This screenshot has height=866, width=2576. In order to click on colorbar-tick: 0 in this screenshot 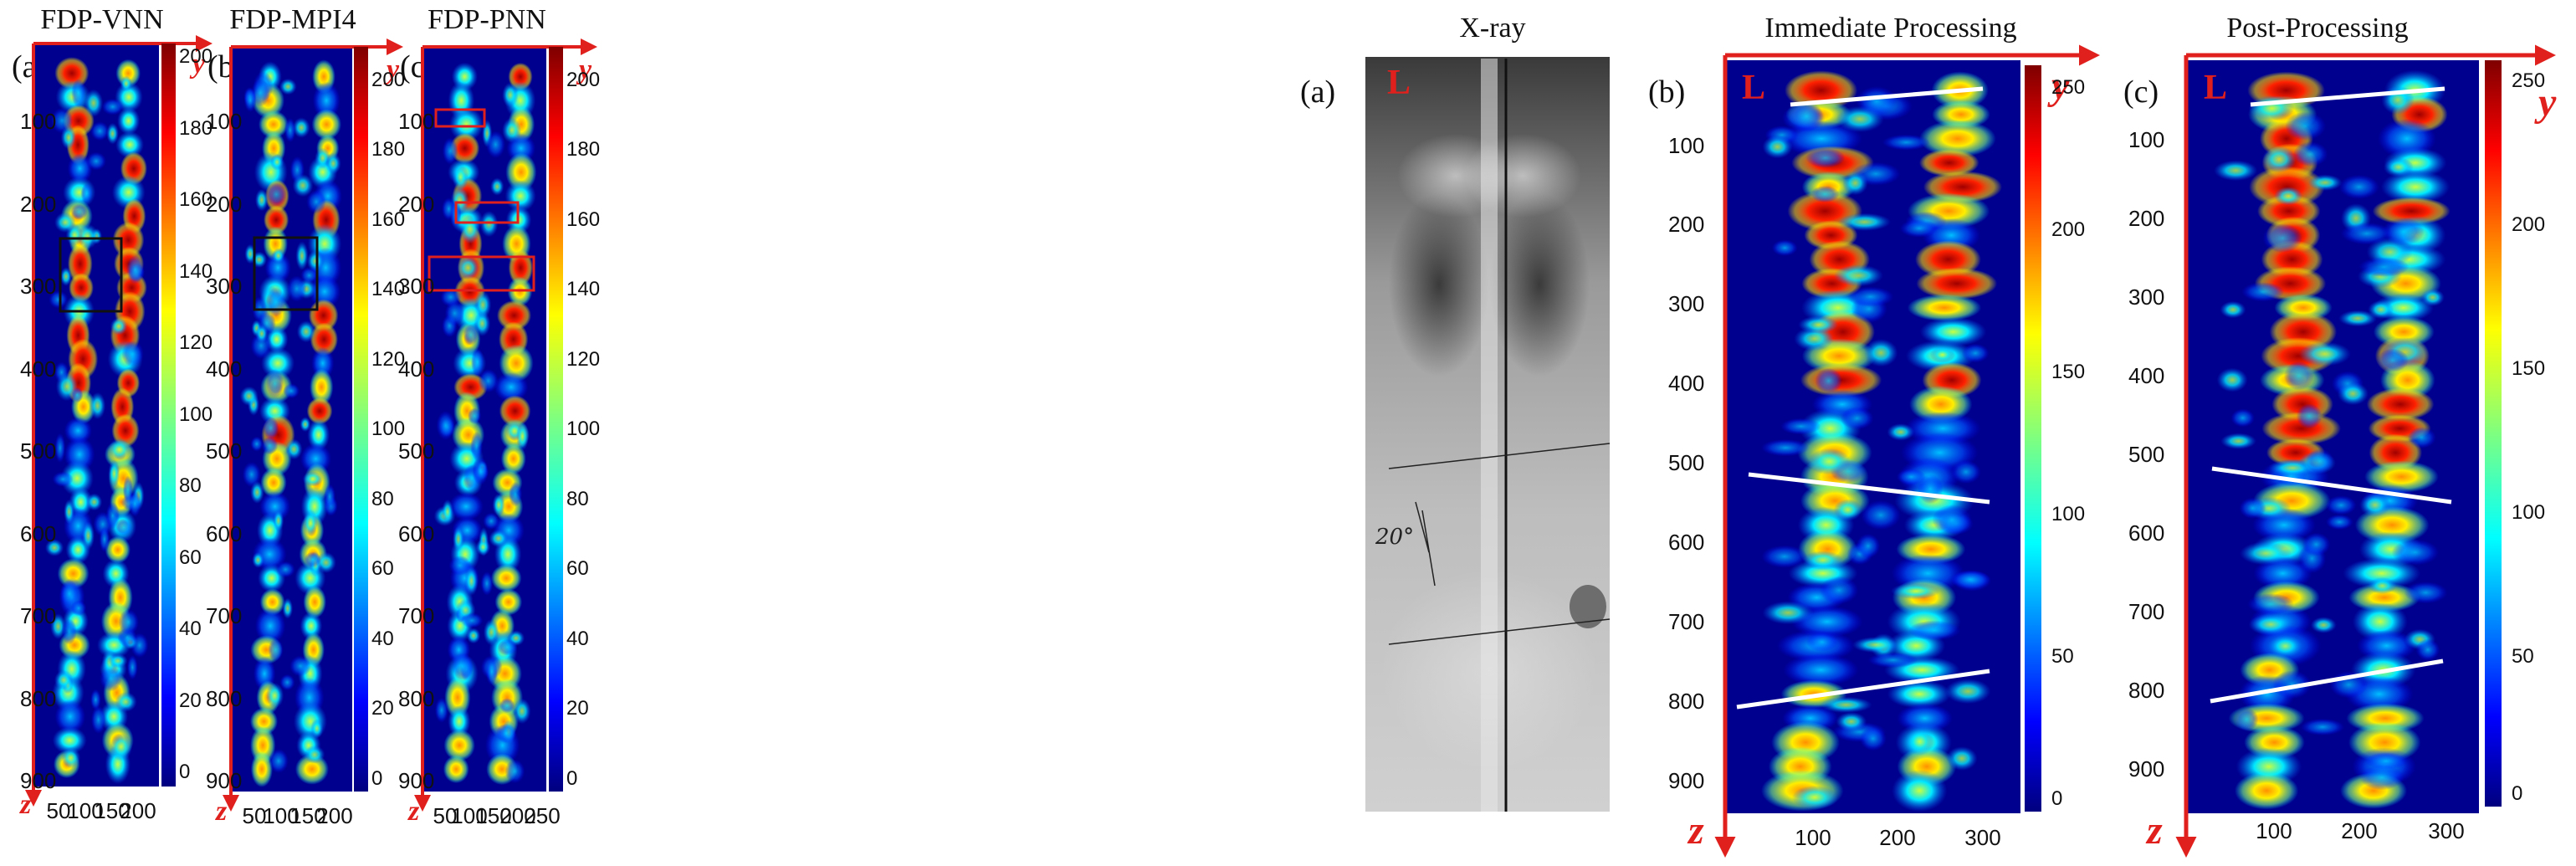, I will do `click(2057, 799)`.